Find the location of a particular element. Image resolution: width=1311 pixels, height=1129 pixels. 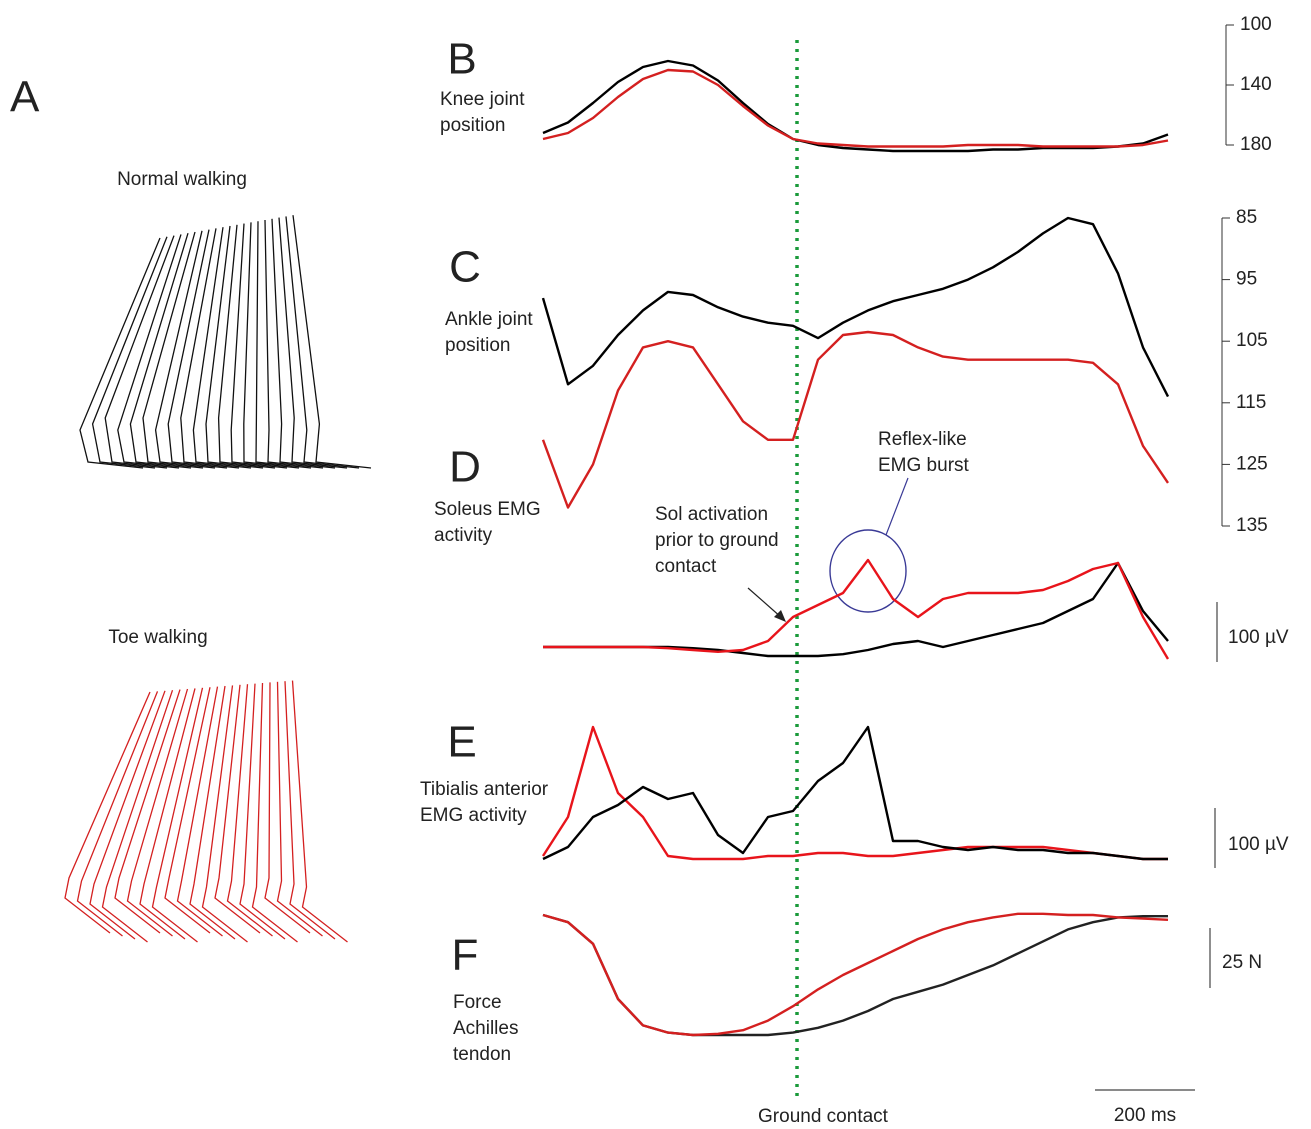

y-tick-label: 95 is located at coordinates (1246, 279).